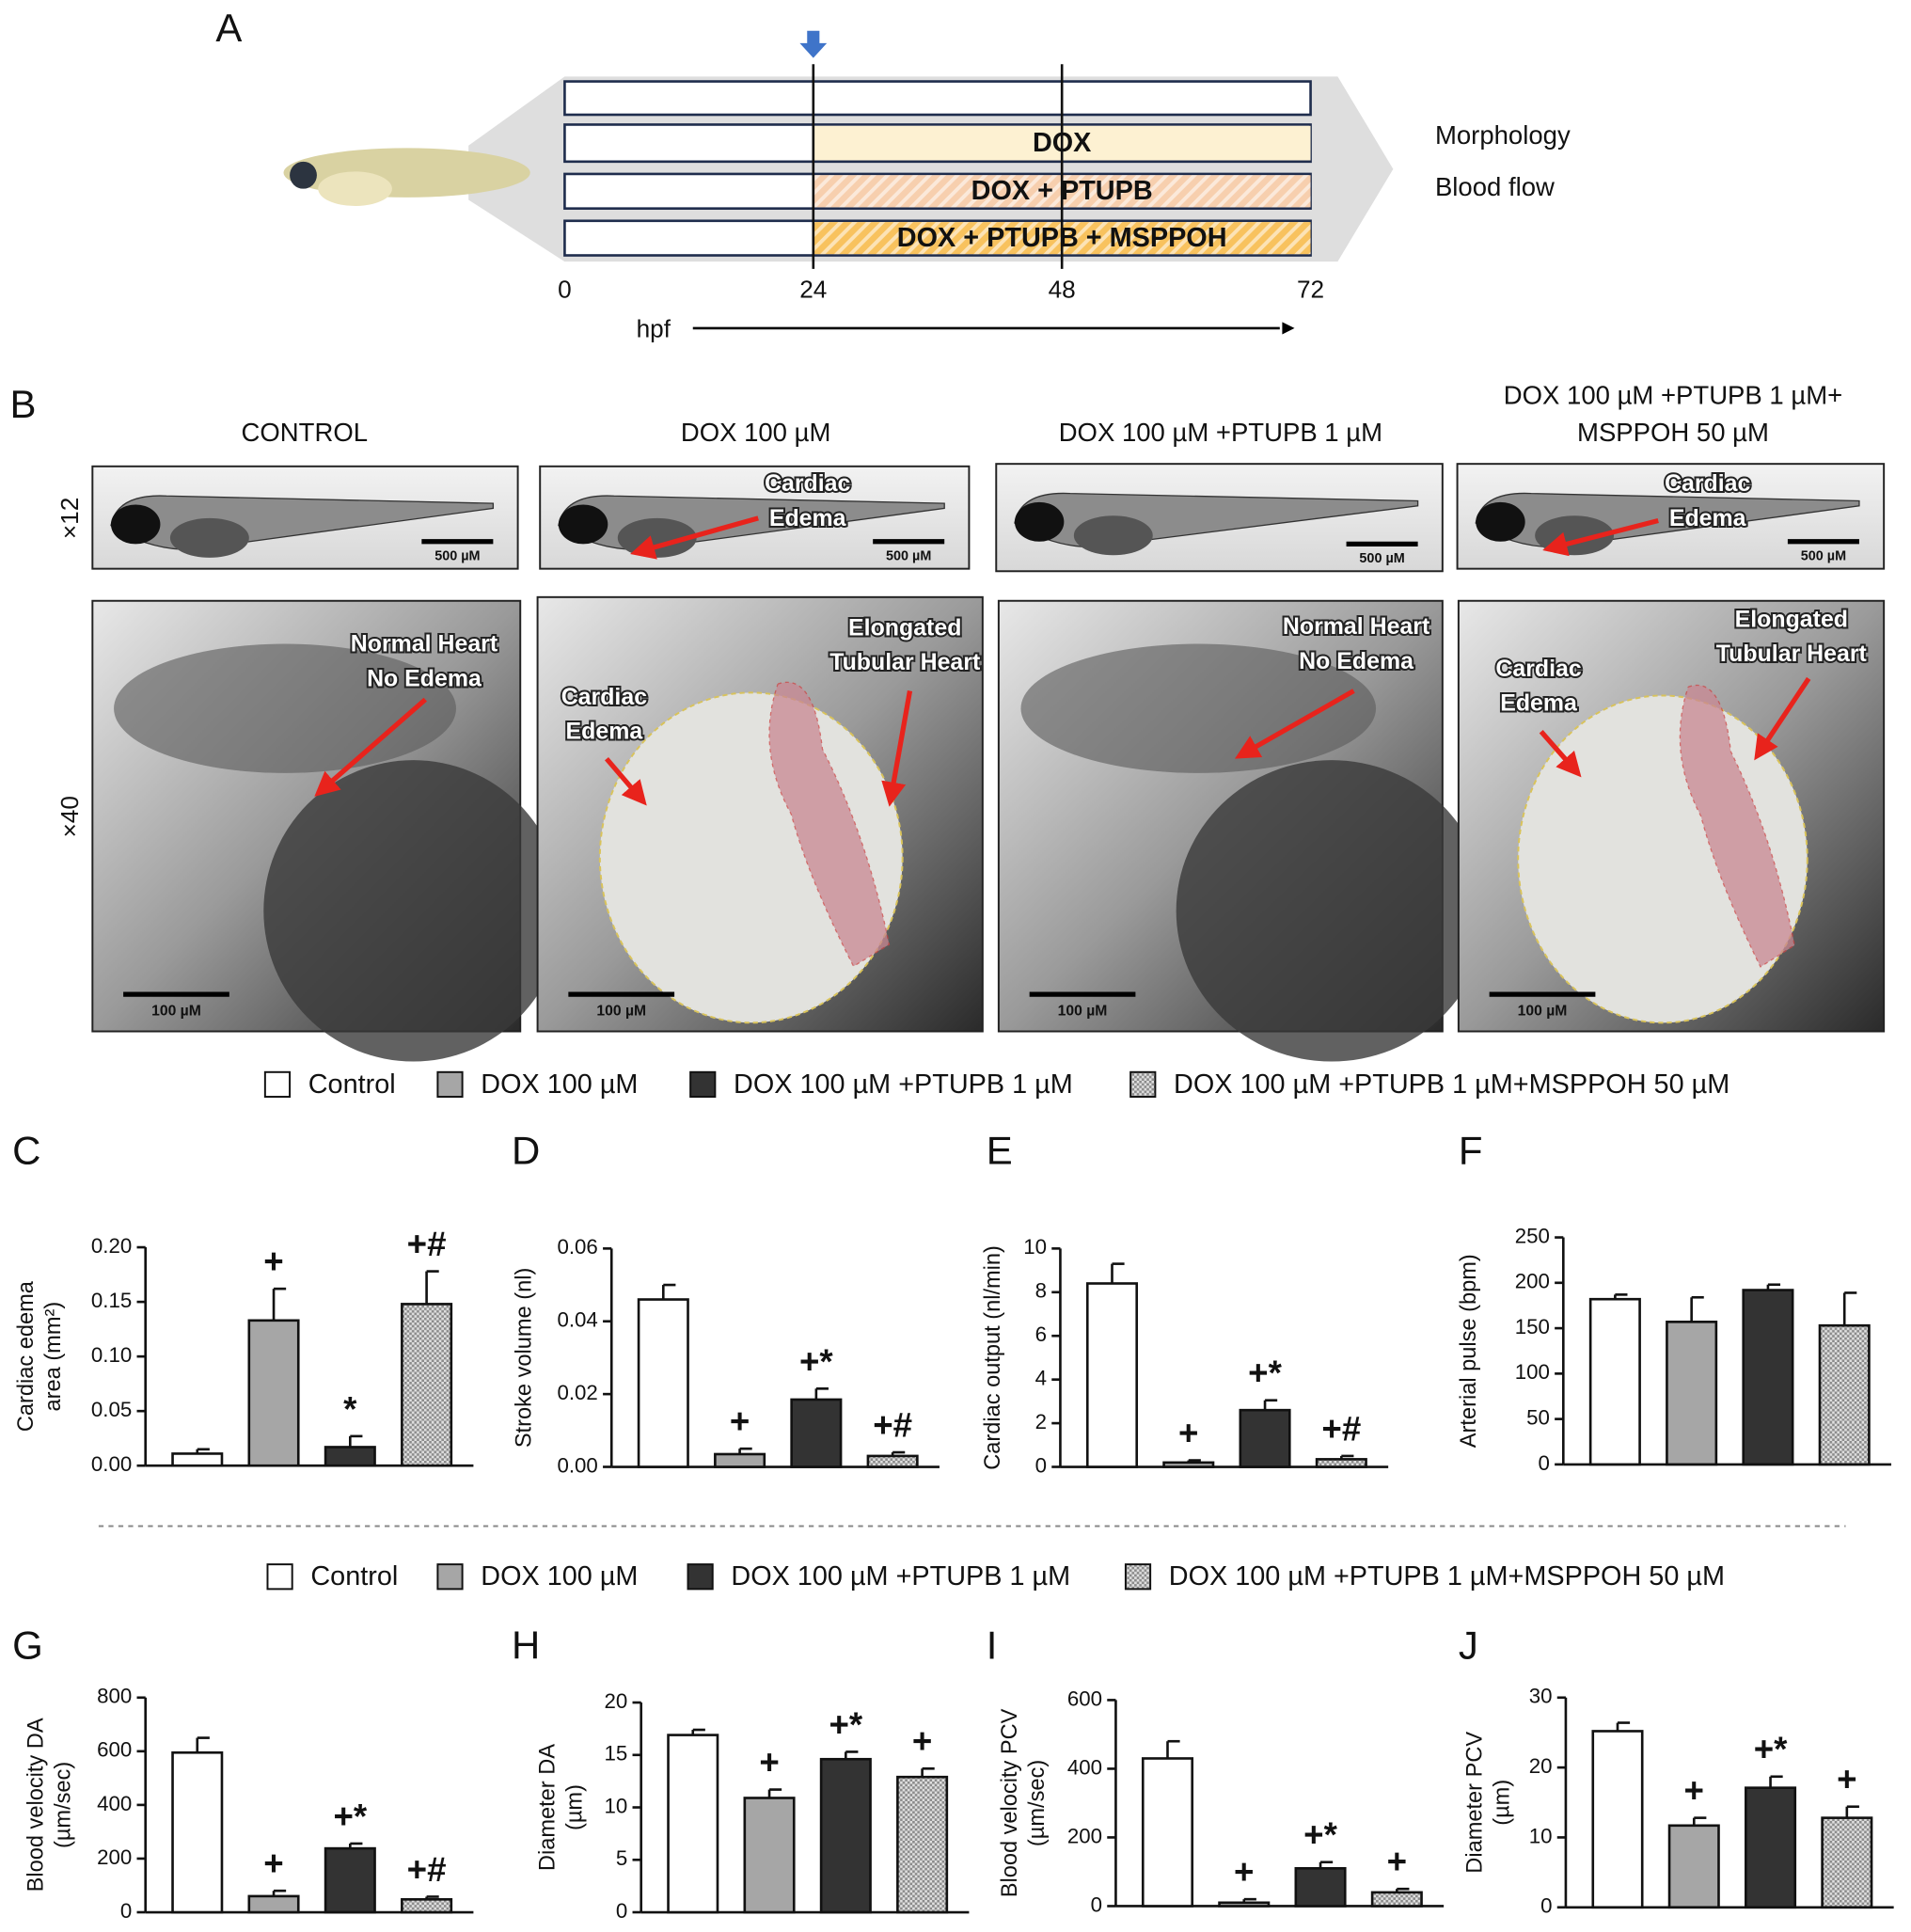  Describe the element at coordinates (69, 816) in the screenshot. I see `row-label: ×40` at that location.